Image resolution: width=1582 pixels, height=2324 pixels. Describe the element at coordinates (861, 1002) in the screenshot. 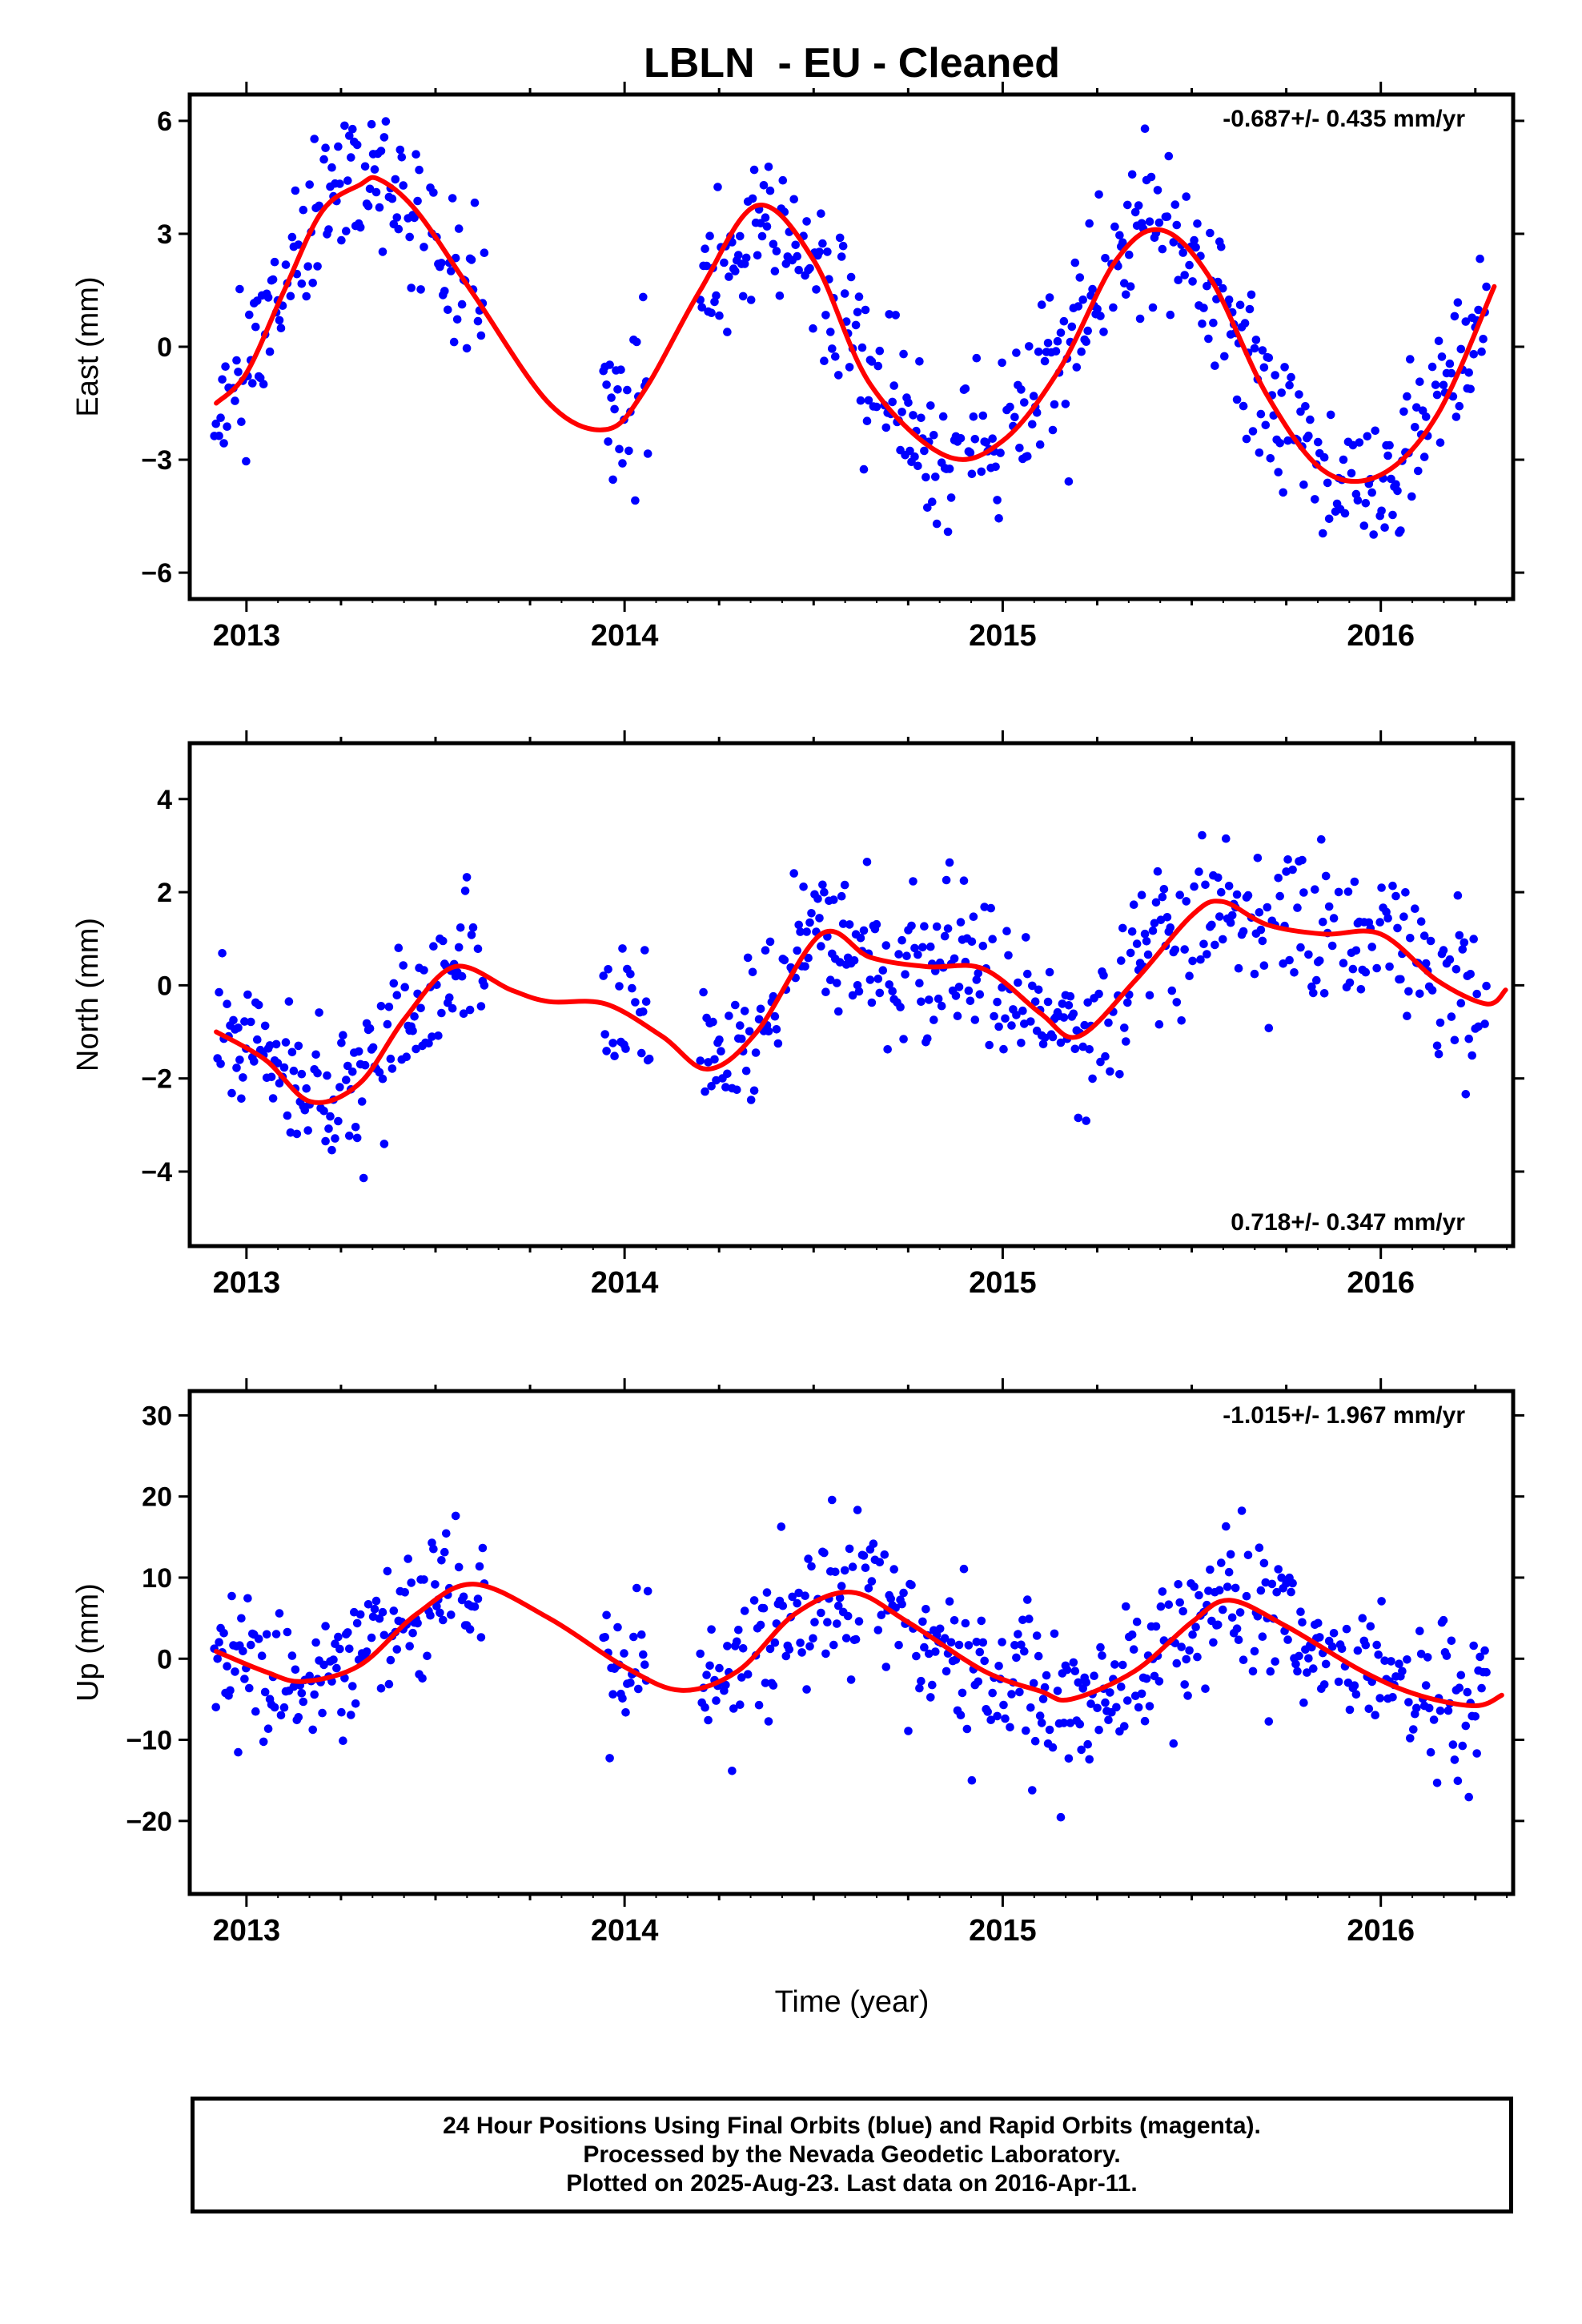

I see `north-model-fit-line` at that location.